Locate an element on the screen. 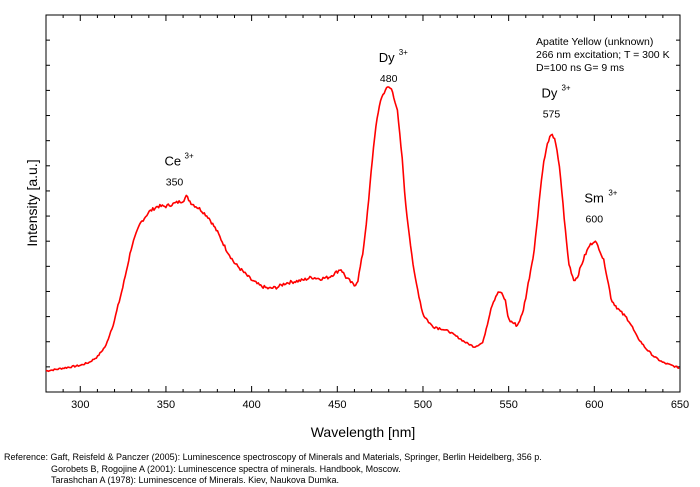 This screenshot has width=700, height=487. peak-wavelength-label: 575 is located at coordinates (552, 114).